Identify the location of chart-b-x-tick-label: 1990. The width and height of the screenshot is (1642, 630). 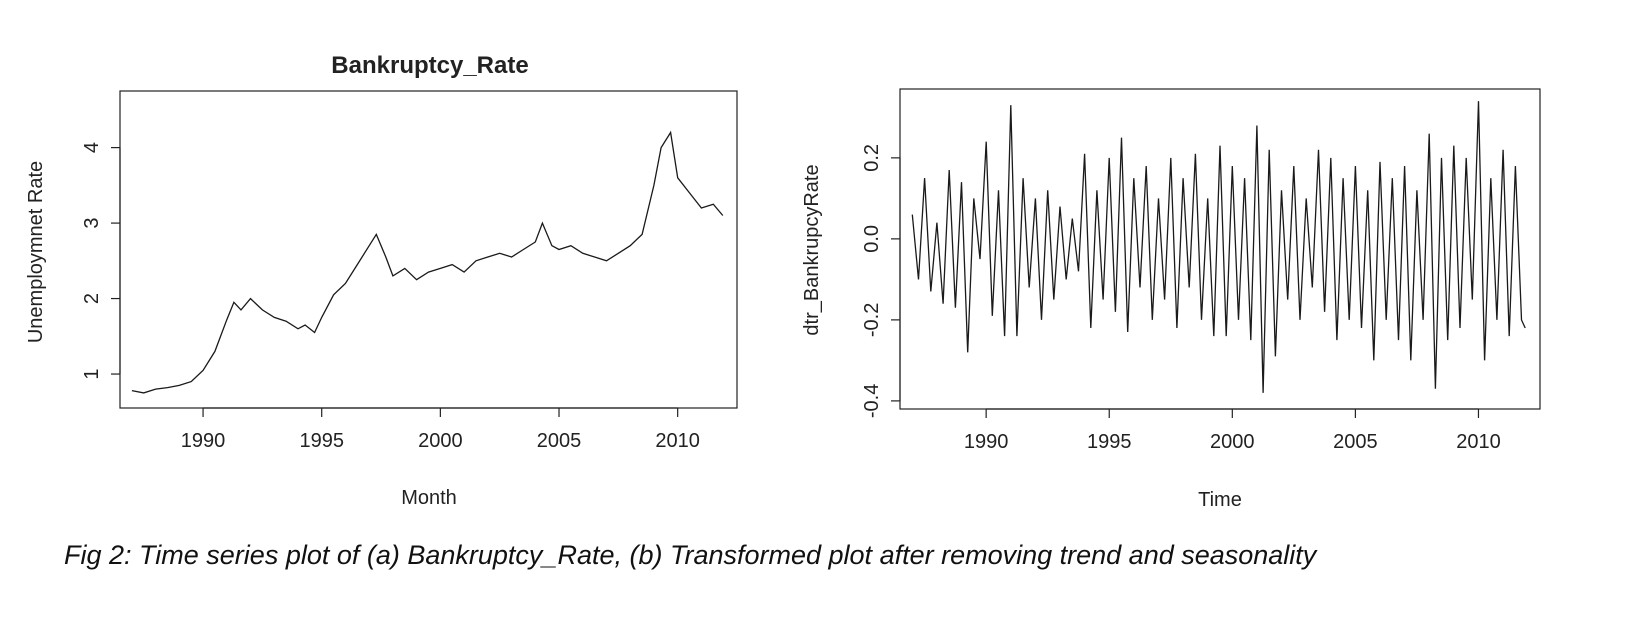
(986, 442).